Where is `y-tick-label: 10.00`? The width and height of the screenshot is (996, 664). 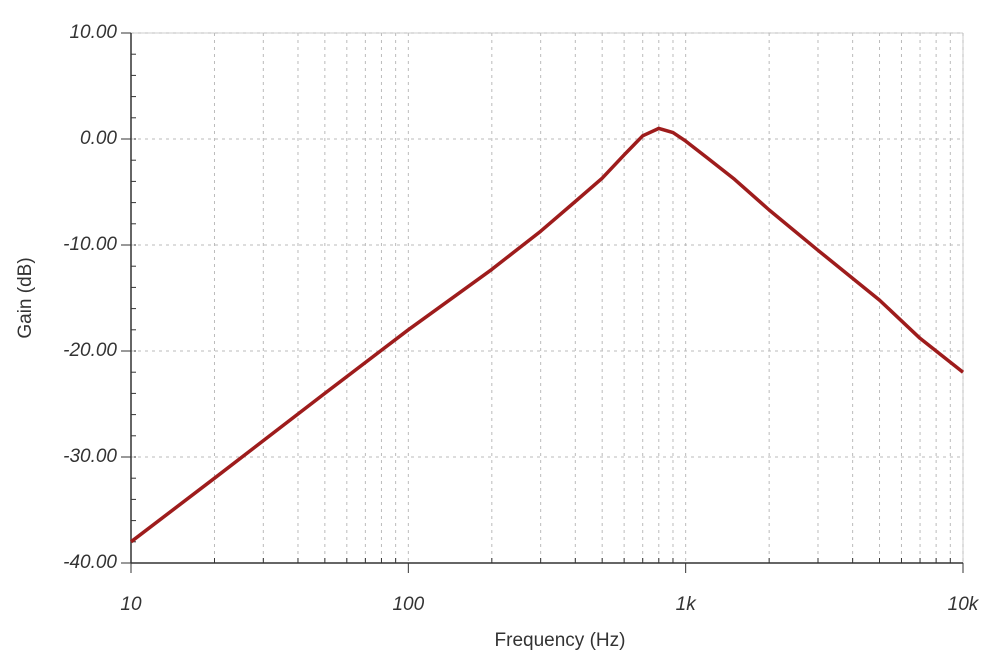
y-tick-label: 10.00 is located at coordinates (93, 32).